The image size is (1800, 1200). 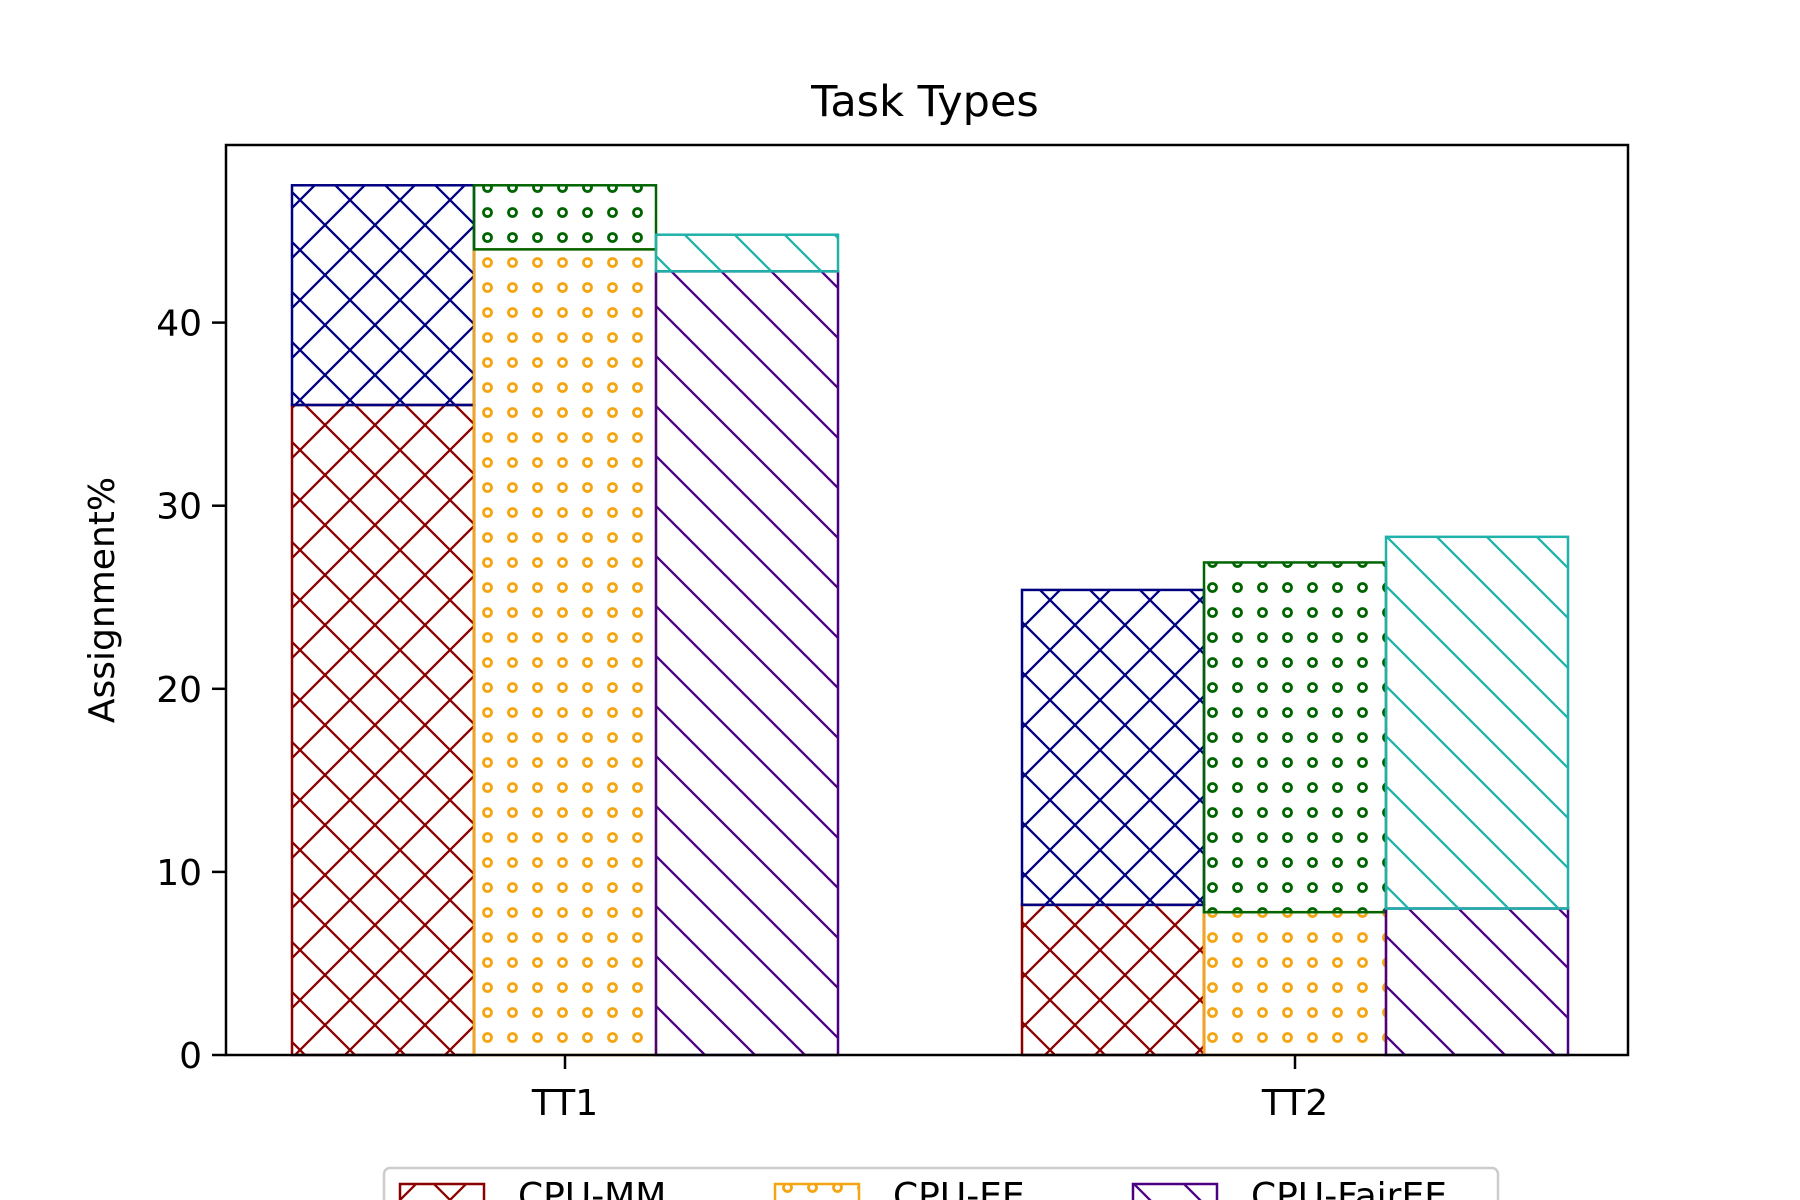 What do you see at coordinates (564, 1103) in the screenshot?
I see `x-tick-label-tt1: TT1` at bounding box center [564, 1103].